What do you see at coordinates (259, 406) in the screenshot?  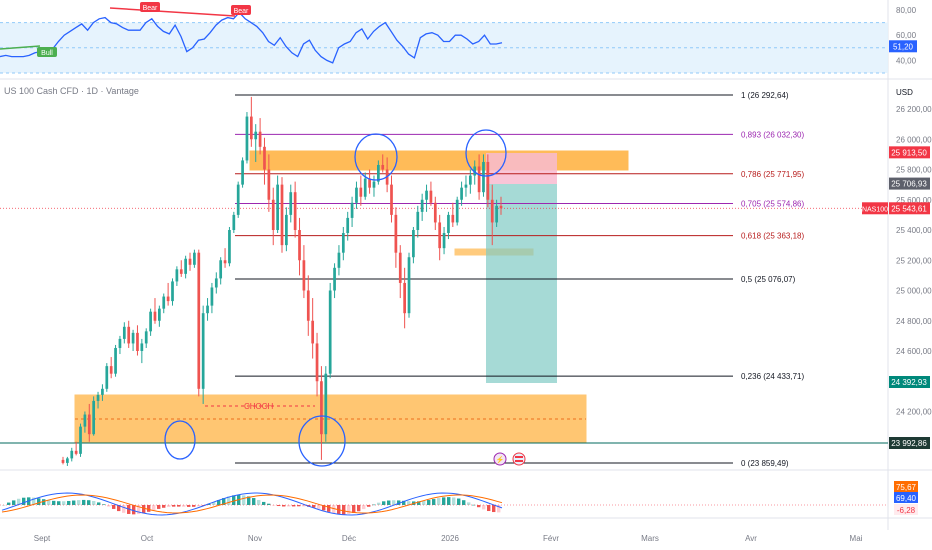 I see `choch-label: CHOCH` at bounding box center [259, 406].